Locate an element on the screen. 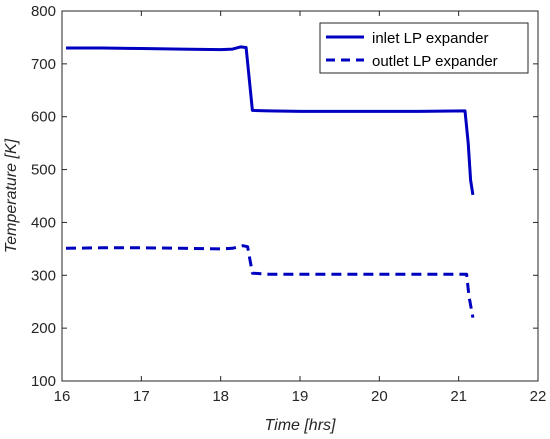 This screenshot has width=550, height=439. x-tick-label: 16 is located at coordinates (62, 396).